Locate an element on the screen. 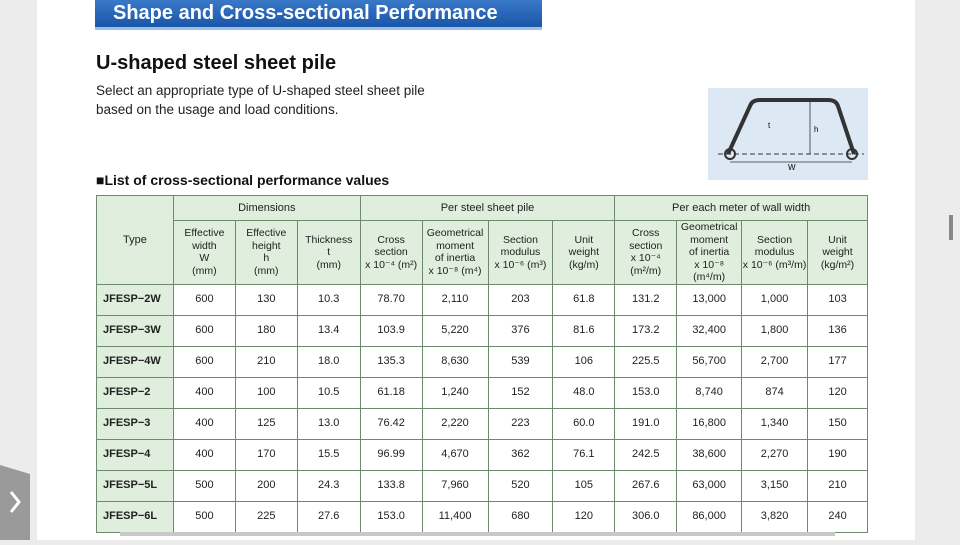 Image resolution: width=960 pixels, height=545 pixels. data-cell: 242.5 is located at coordinates (646, 454).